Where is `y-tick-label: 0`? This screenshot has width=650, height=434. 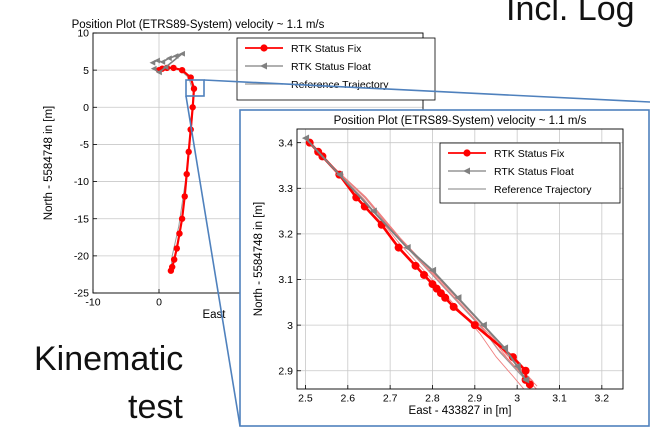 y-tick-label: 0 is located at coordinates (86, 108).